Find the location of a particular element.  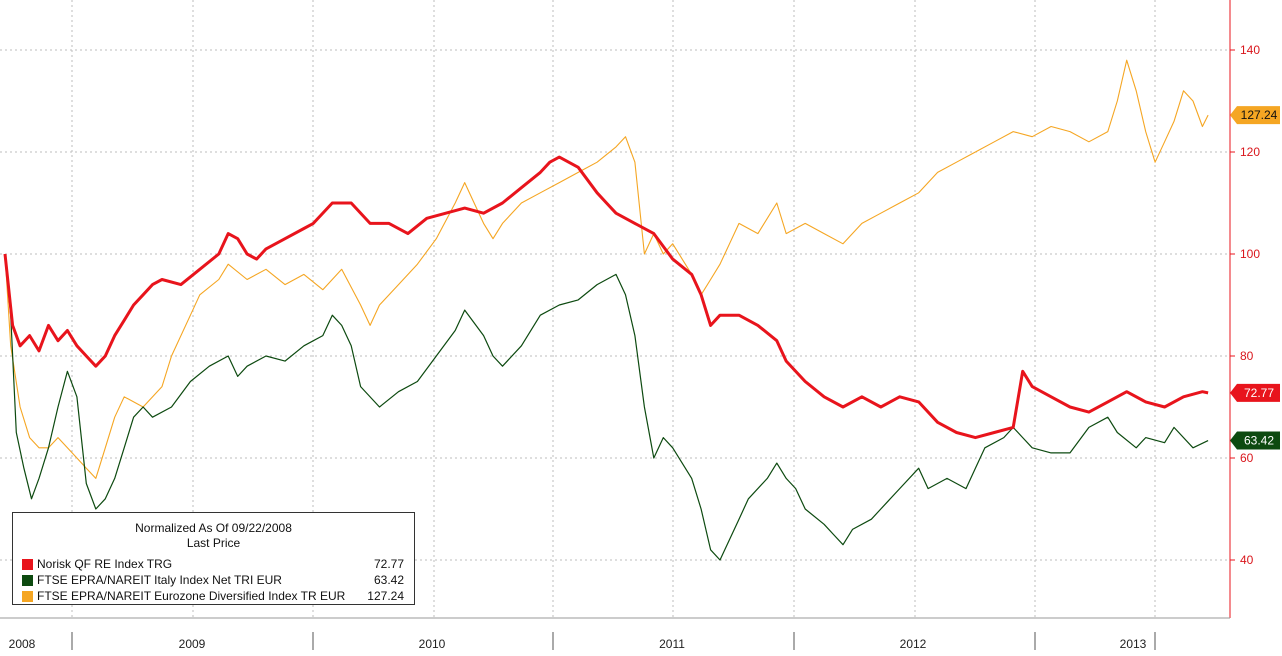

last-price-tags: 72.77 63.42 127.24 is located at coordinates (1255, 278).